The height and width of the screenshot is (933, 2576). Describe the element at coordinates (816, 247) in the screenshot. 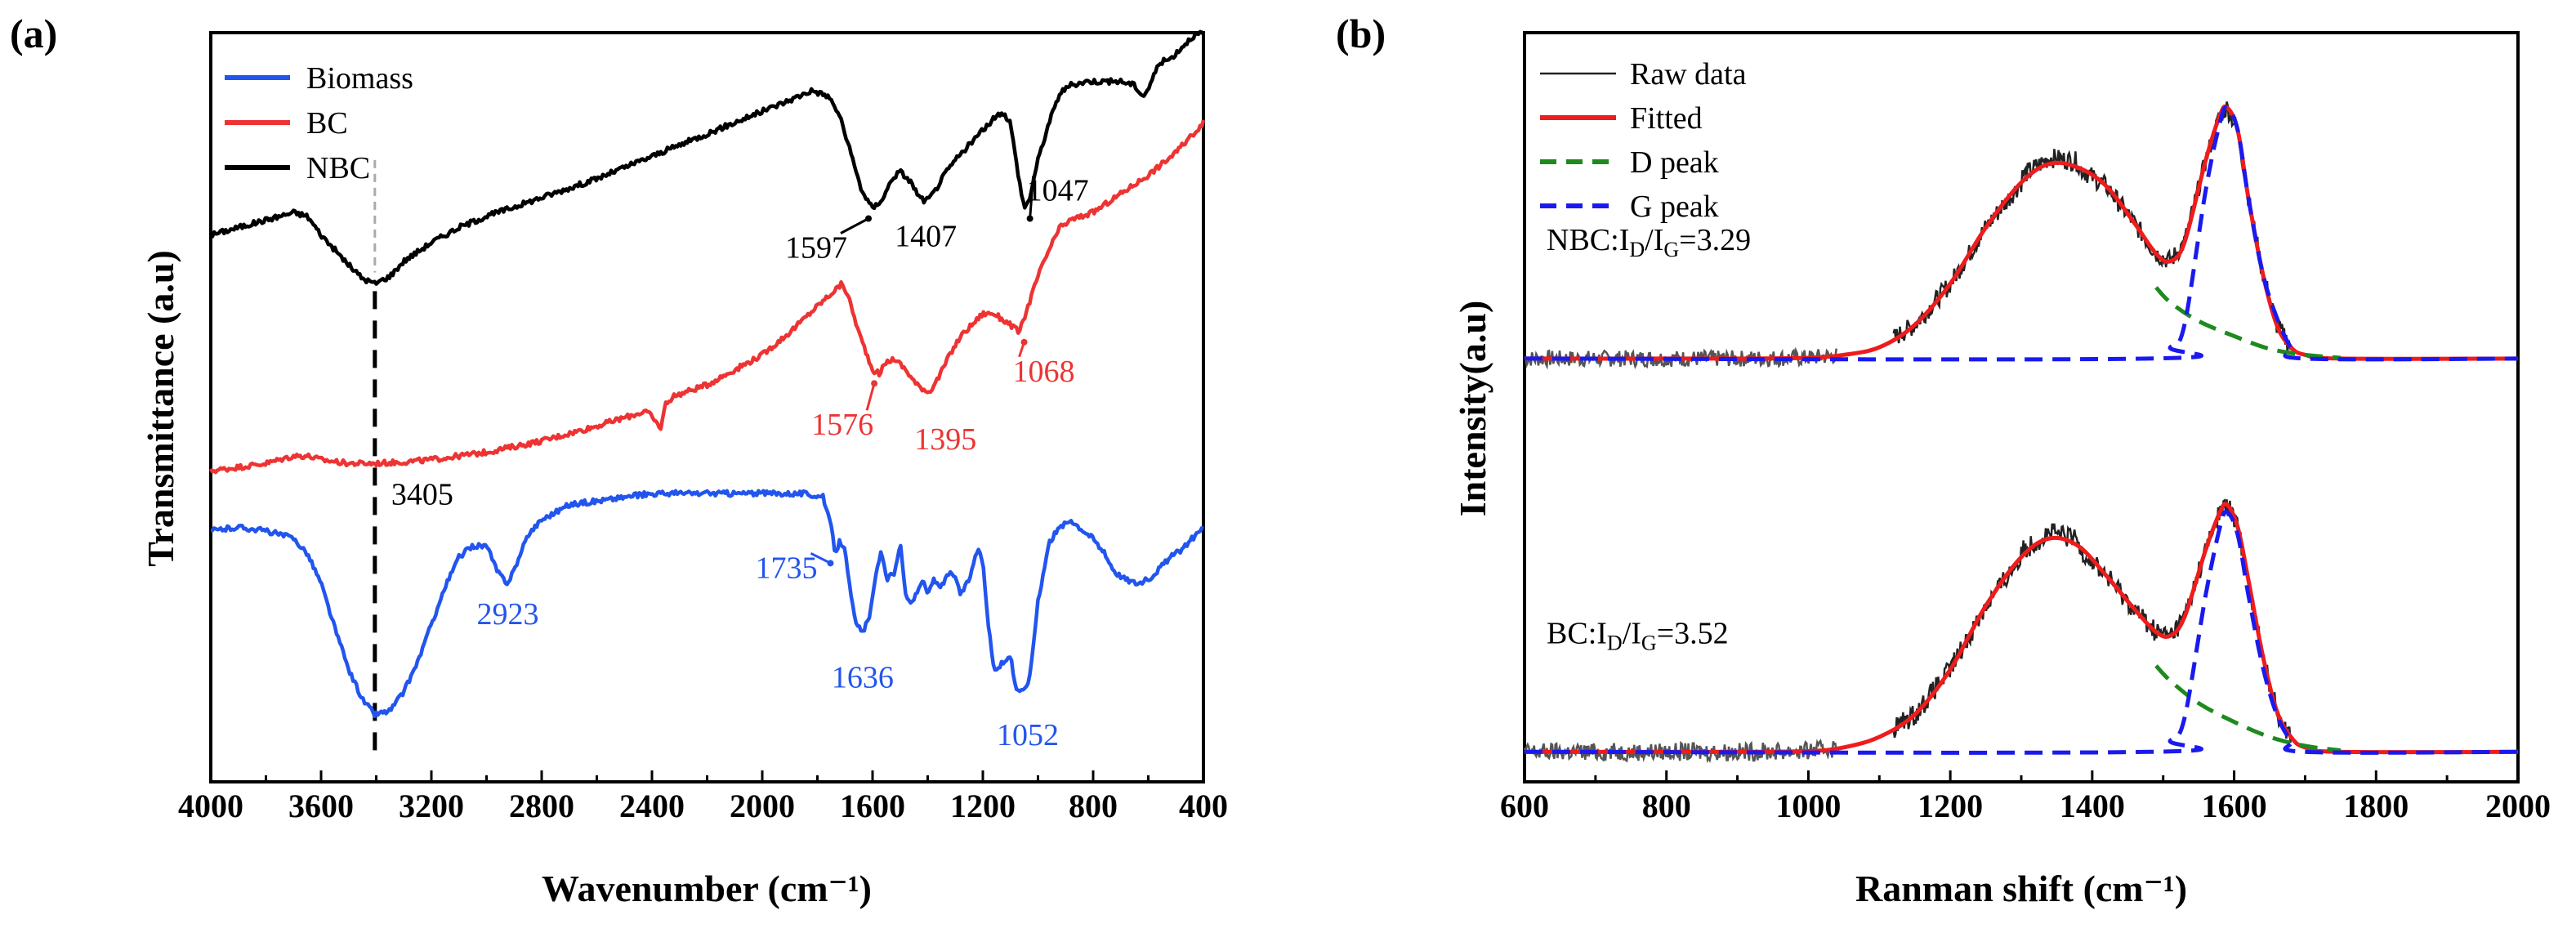

I see `annotation-1597: 1597` at that location.